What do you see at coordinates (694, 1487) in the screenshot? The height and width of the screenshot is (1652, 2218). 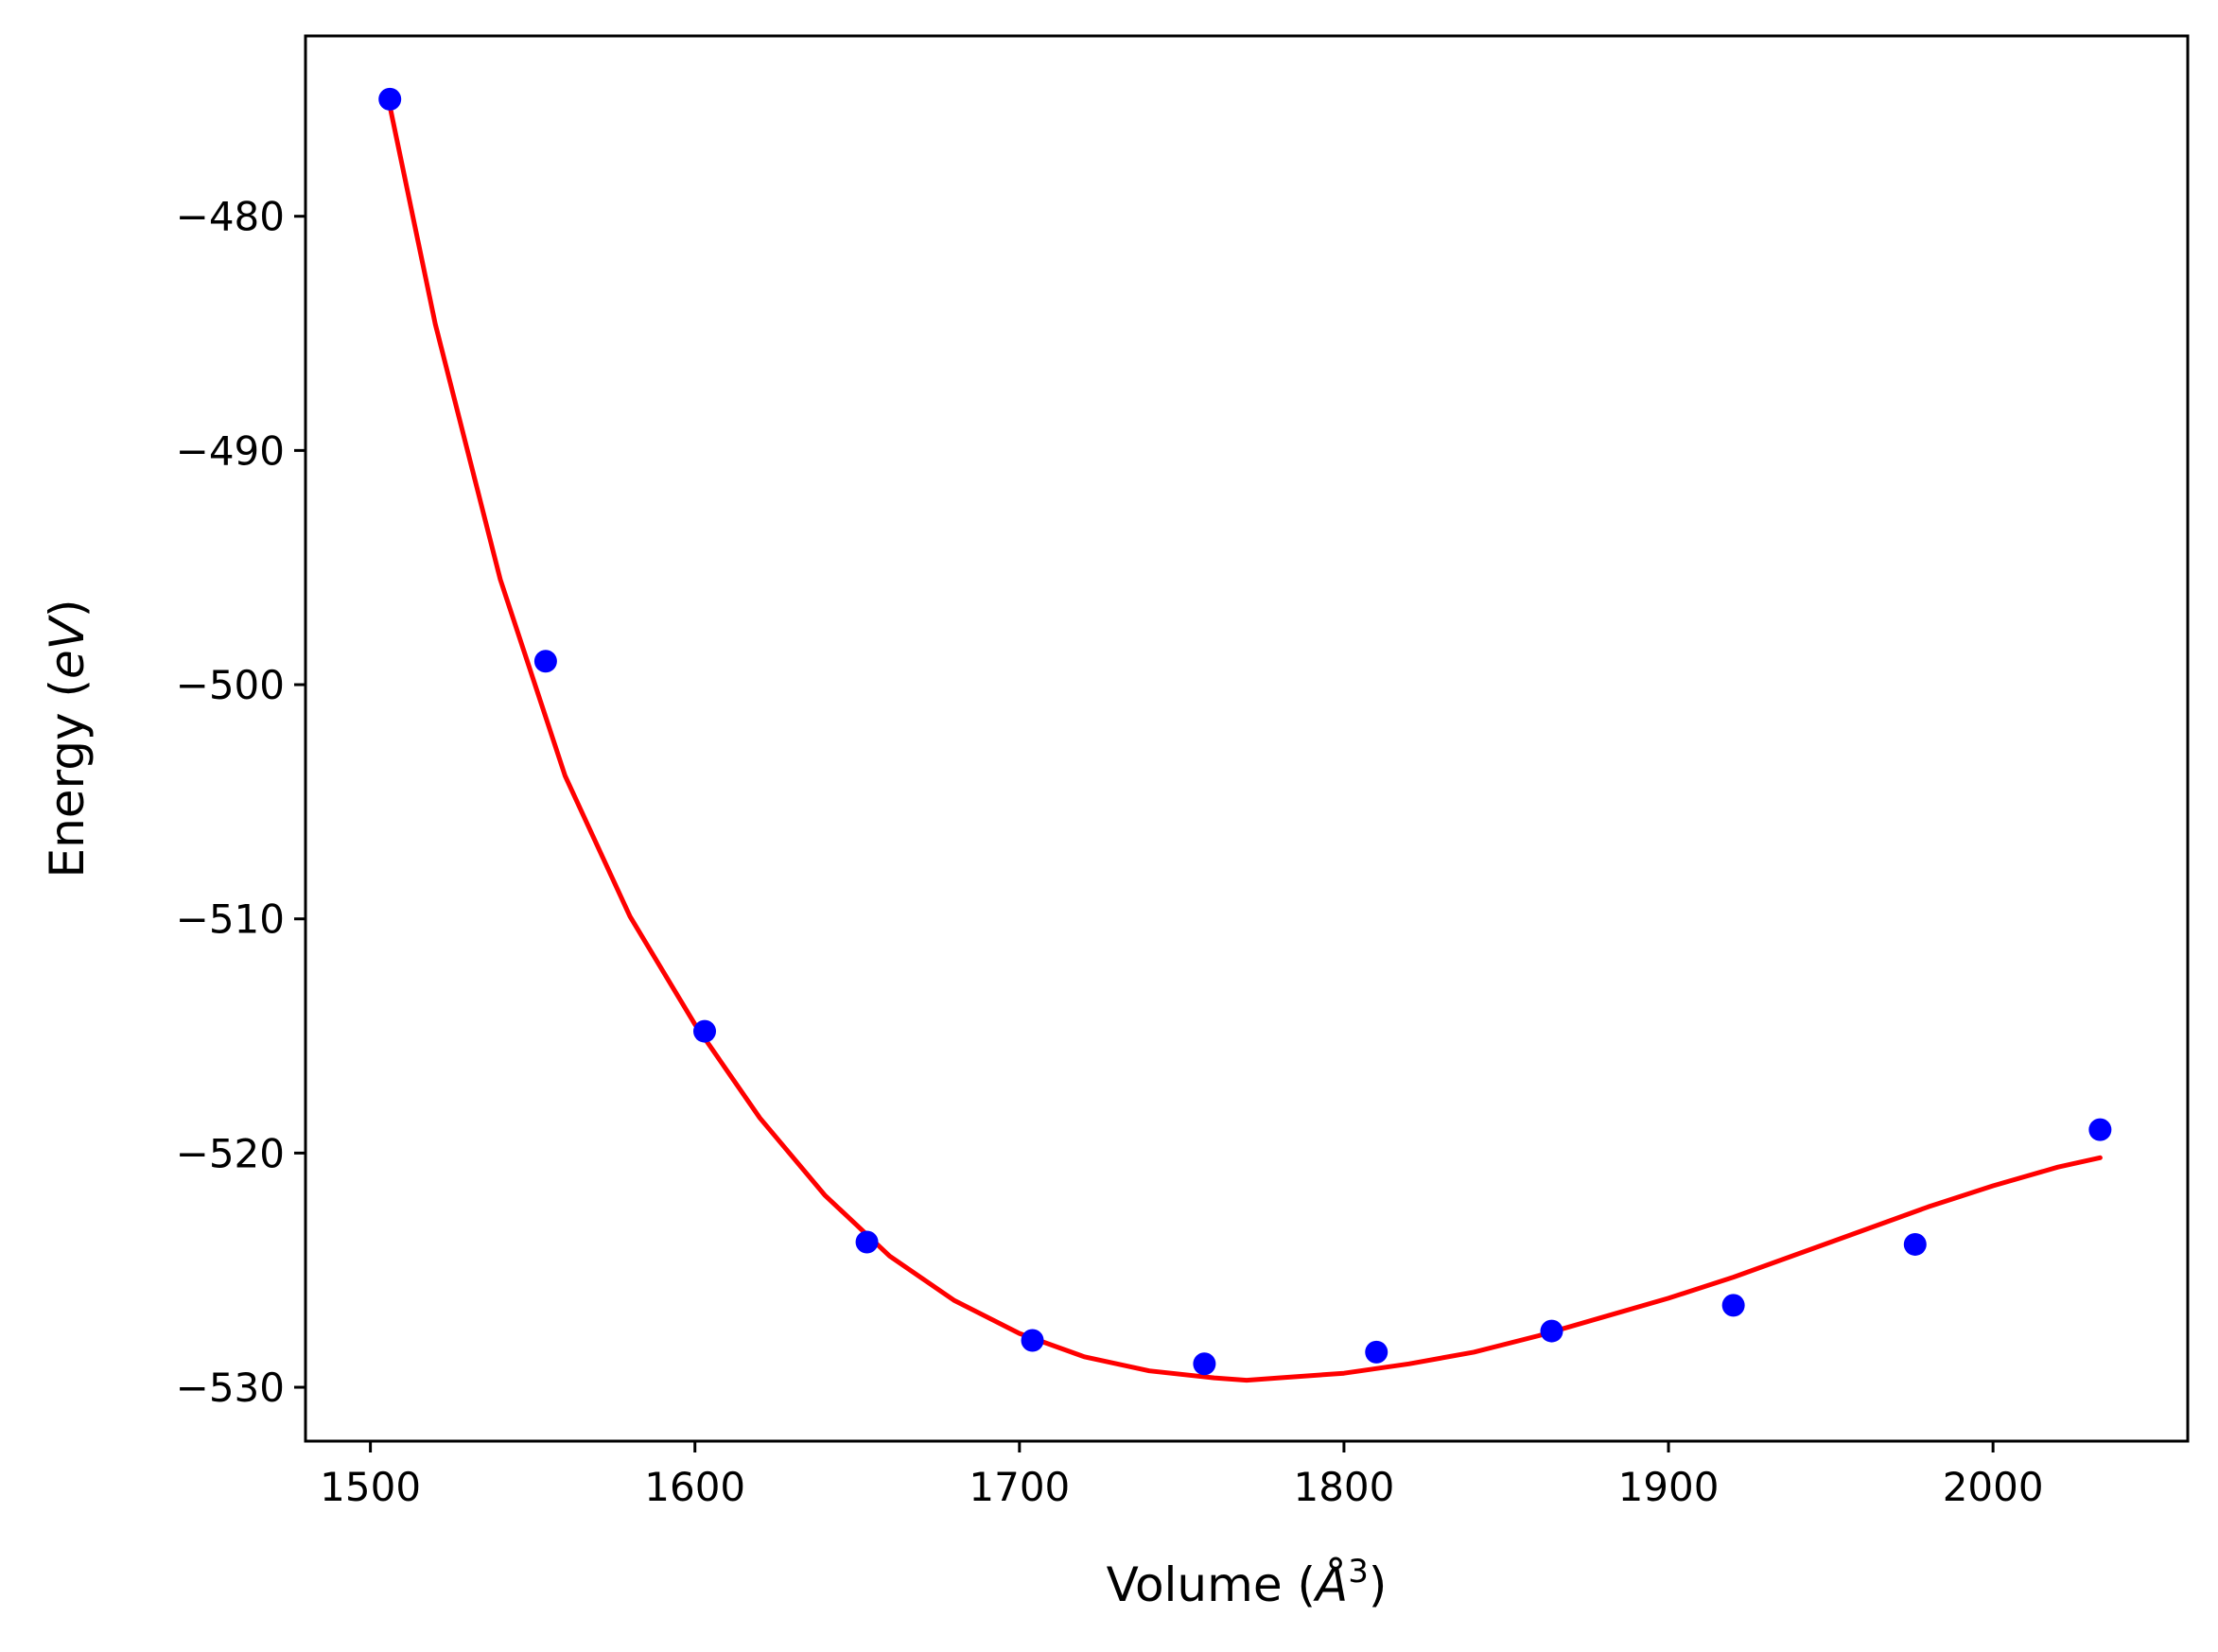 I see `x-tick-label: 1600` at bounding box center [694, 1487].